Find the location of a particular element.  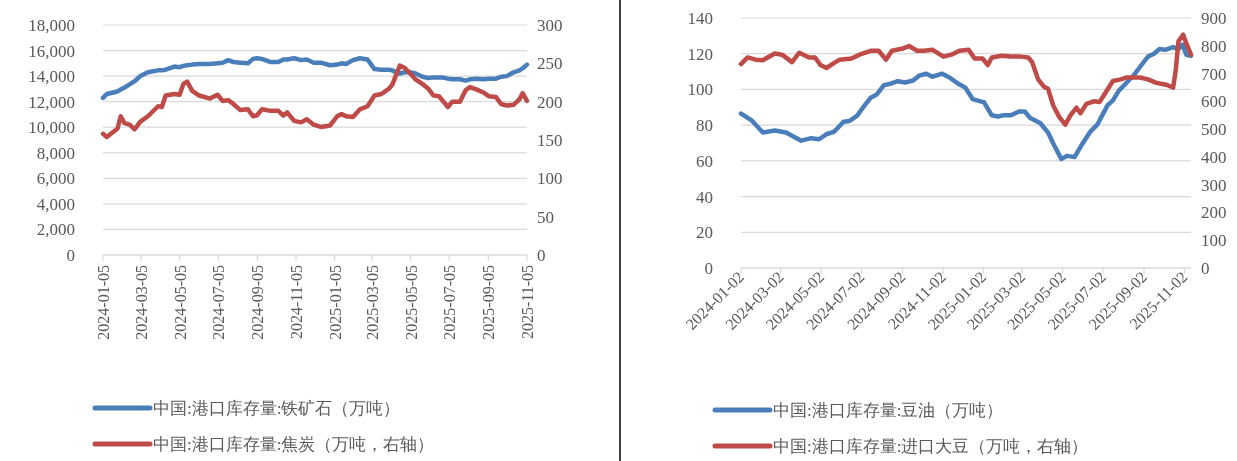

x-tick-label: 2025-01-05 is located at coordinates (335, 302).